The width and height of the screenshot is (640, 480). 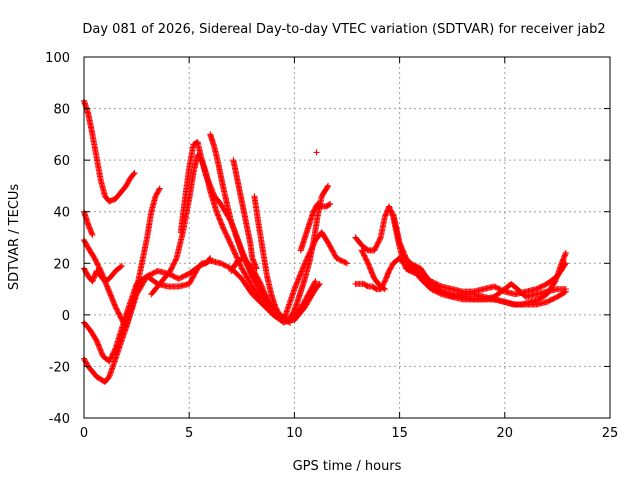 I want to click on x-tick-label: 20, so click(x=505, y=433).